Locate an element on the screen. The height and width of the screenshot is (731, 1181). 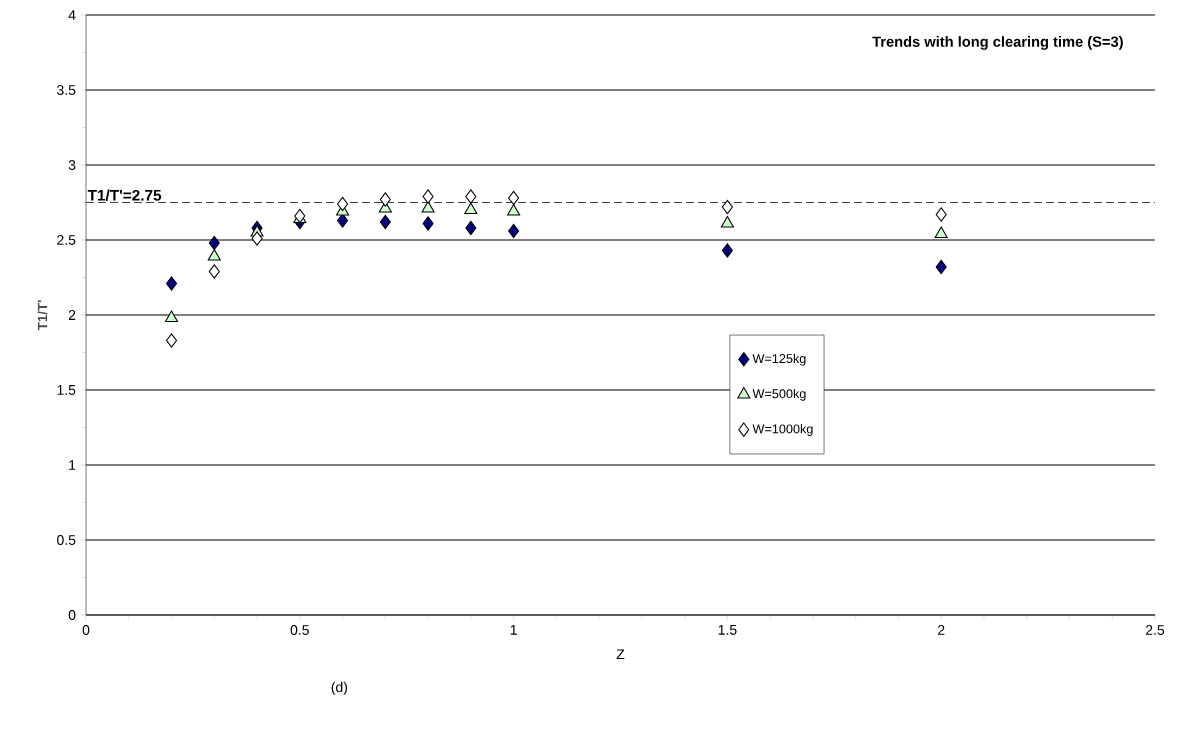
y-axis-title: T1/T' is located at coordinates (42, 315).